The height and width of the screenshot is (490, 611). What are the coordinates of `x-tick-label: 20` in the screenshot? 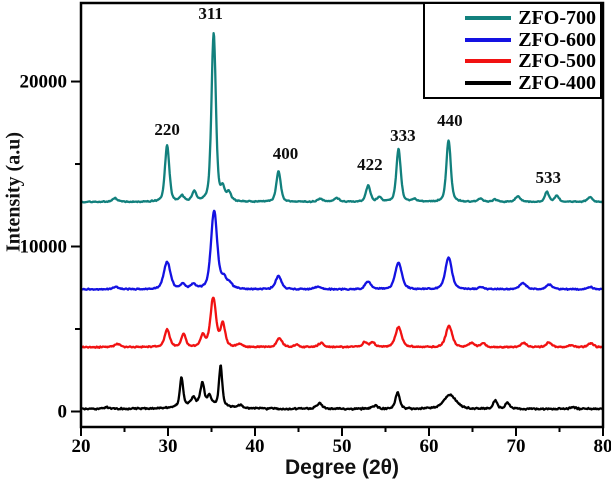 It's located at (81, 446).